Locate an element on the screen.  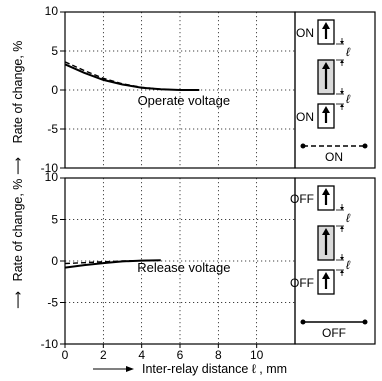
release-x-tick-label: 8 is located at coordinates (218, 355).